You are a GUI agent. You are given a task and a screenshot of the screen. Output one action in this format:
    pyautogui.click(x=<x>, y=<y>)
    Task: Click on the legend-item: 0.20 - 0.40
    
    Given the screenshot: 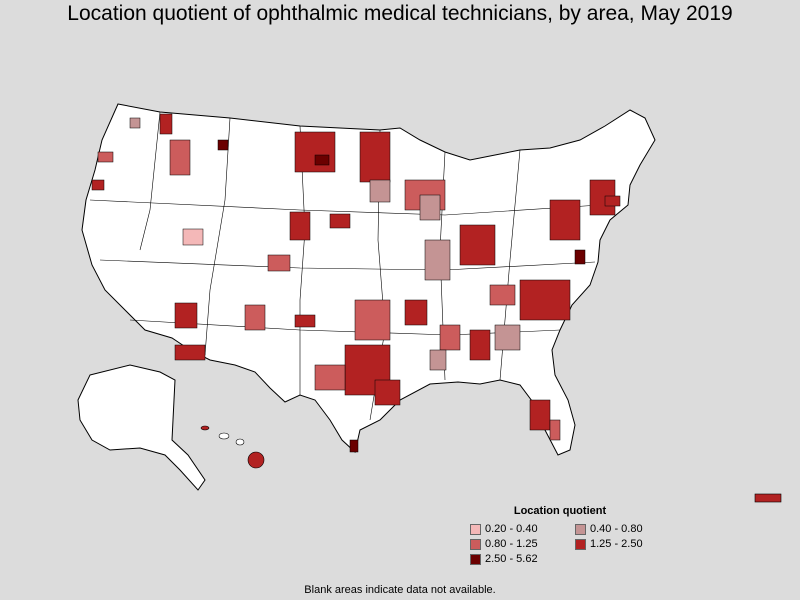 What is the action you would take?
    pyautogui.click(x=504, y=529)
    